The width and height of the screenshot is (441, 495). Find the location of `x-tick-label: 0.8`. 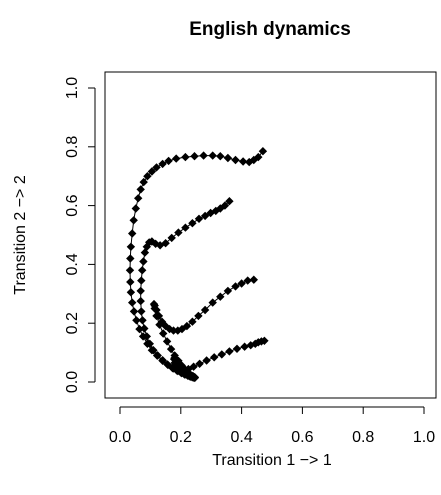

x-tick-label: 0.8 is located at coordinates (363, 437).